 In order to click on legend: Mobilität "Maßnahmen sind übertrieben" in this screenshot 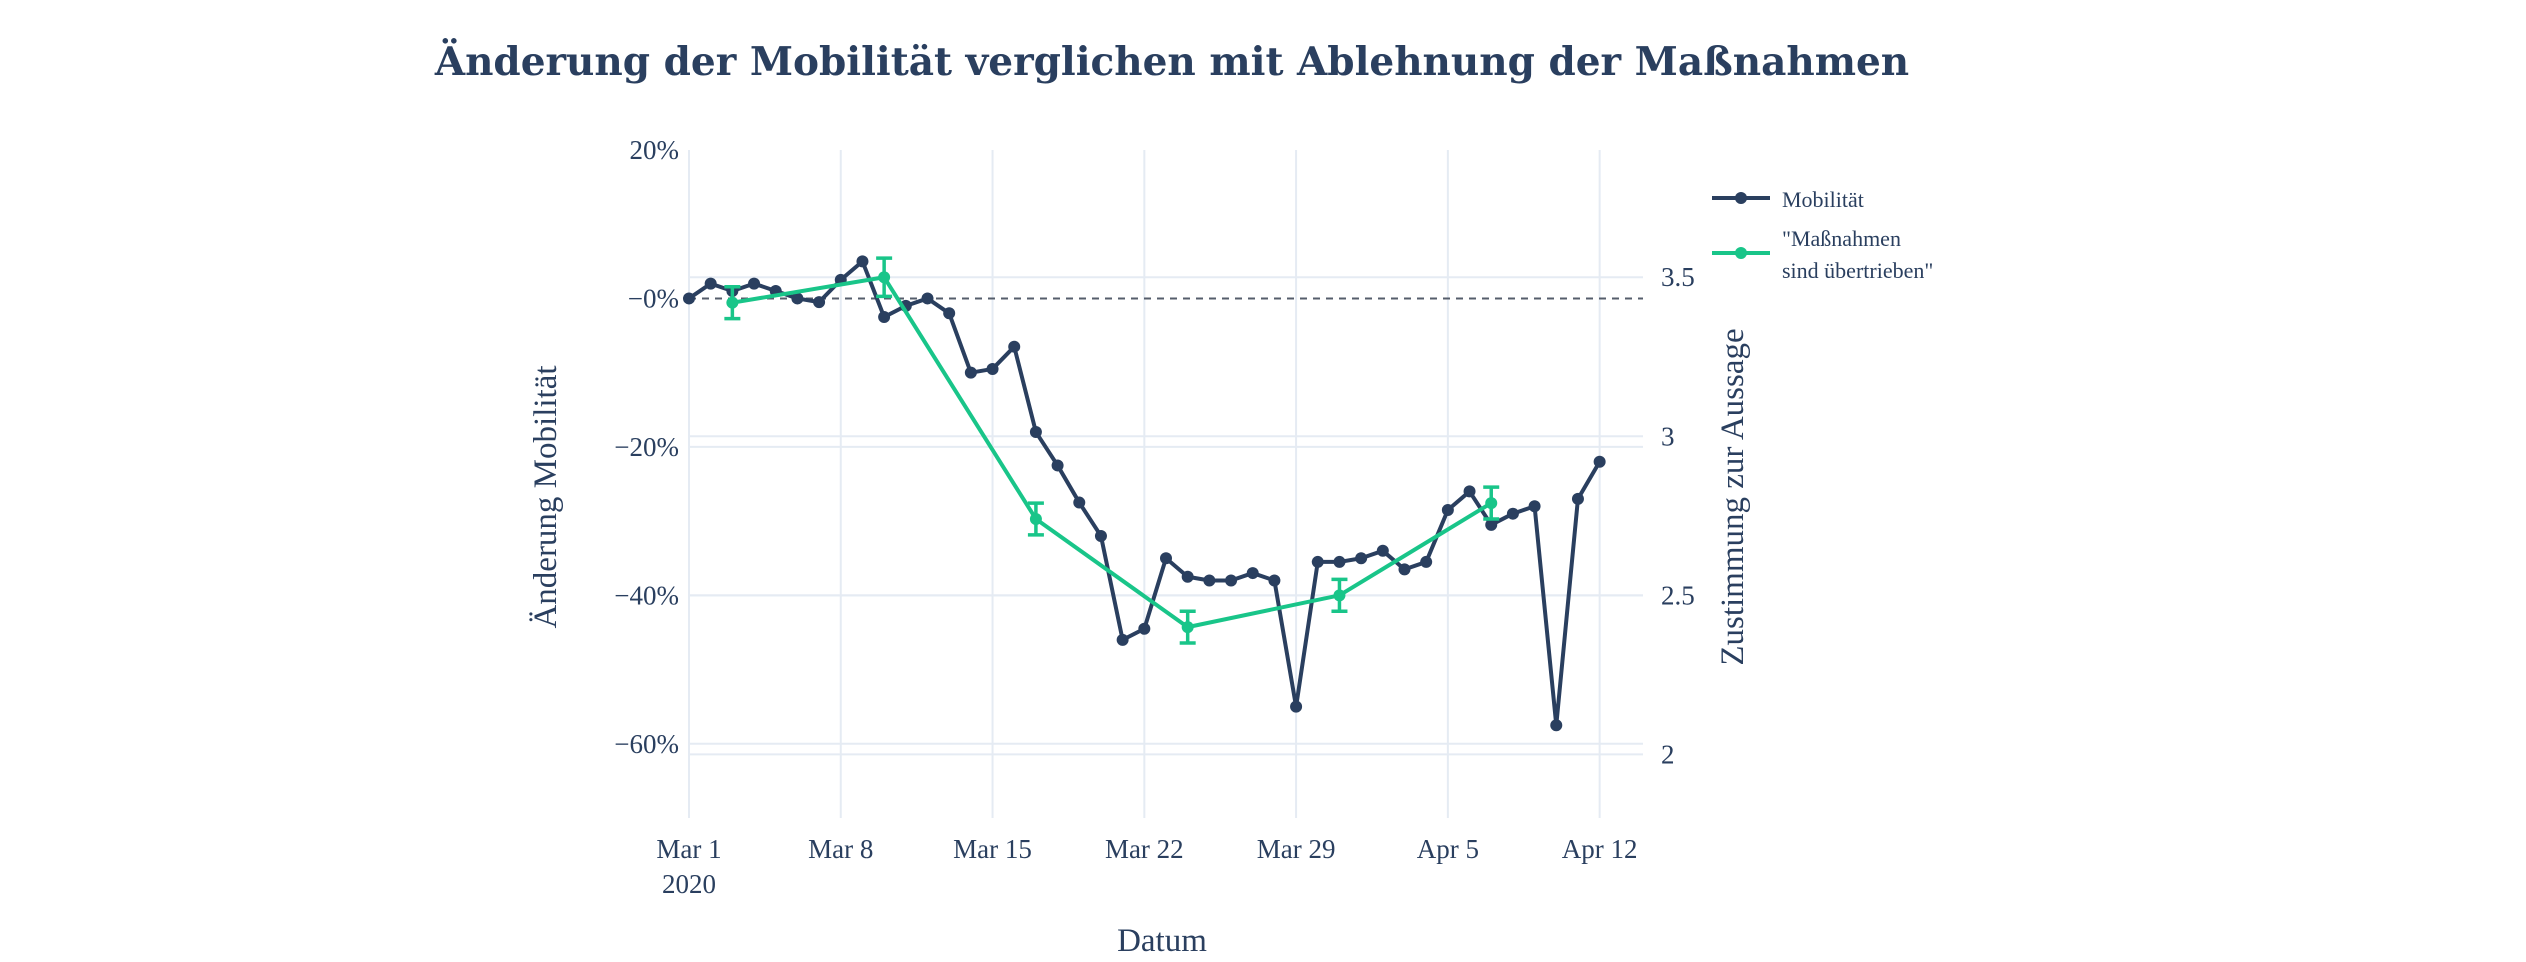, I will do `click(1822, 235)`.